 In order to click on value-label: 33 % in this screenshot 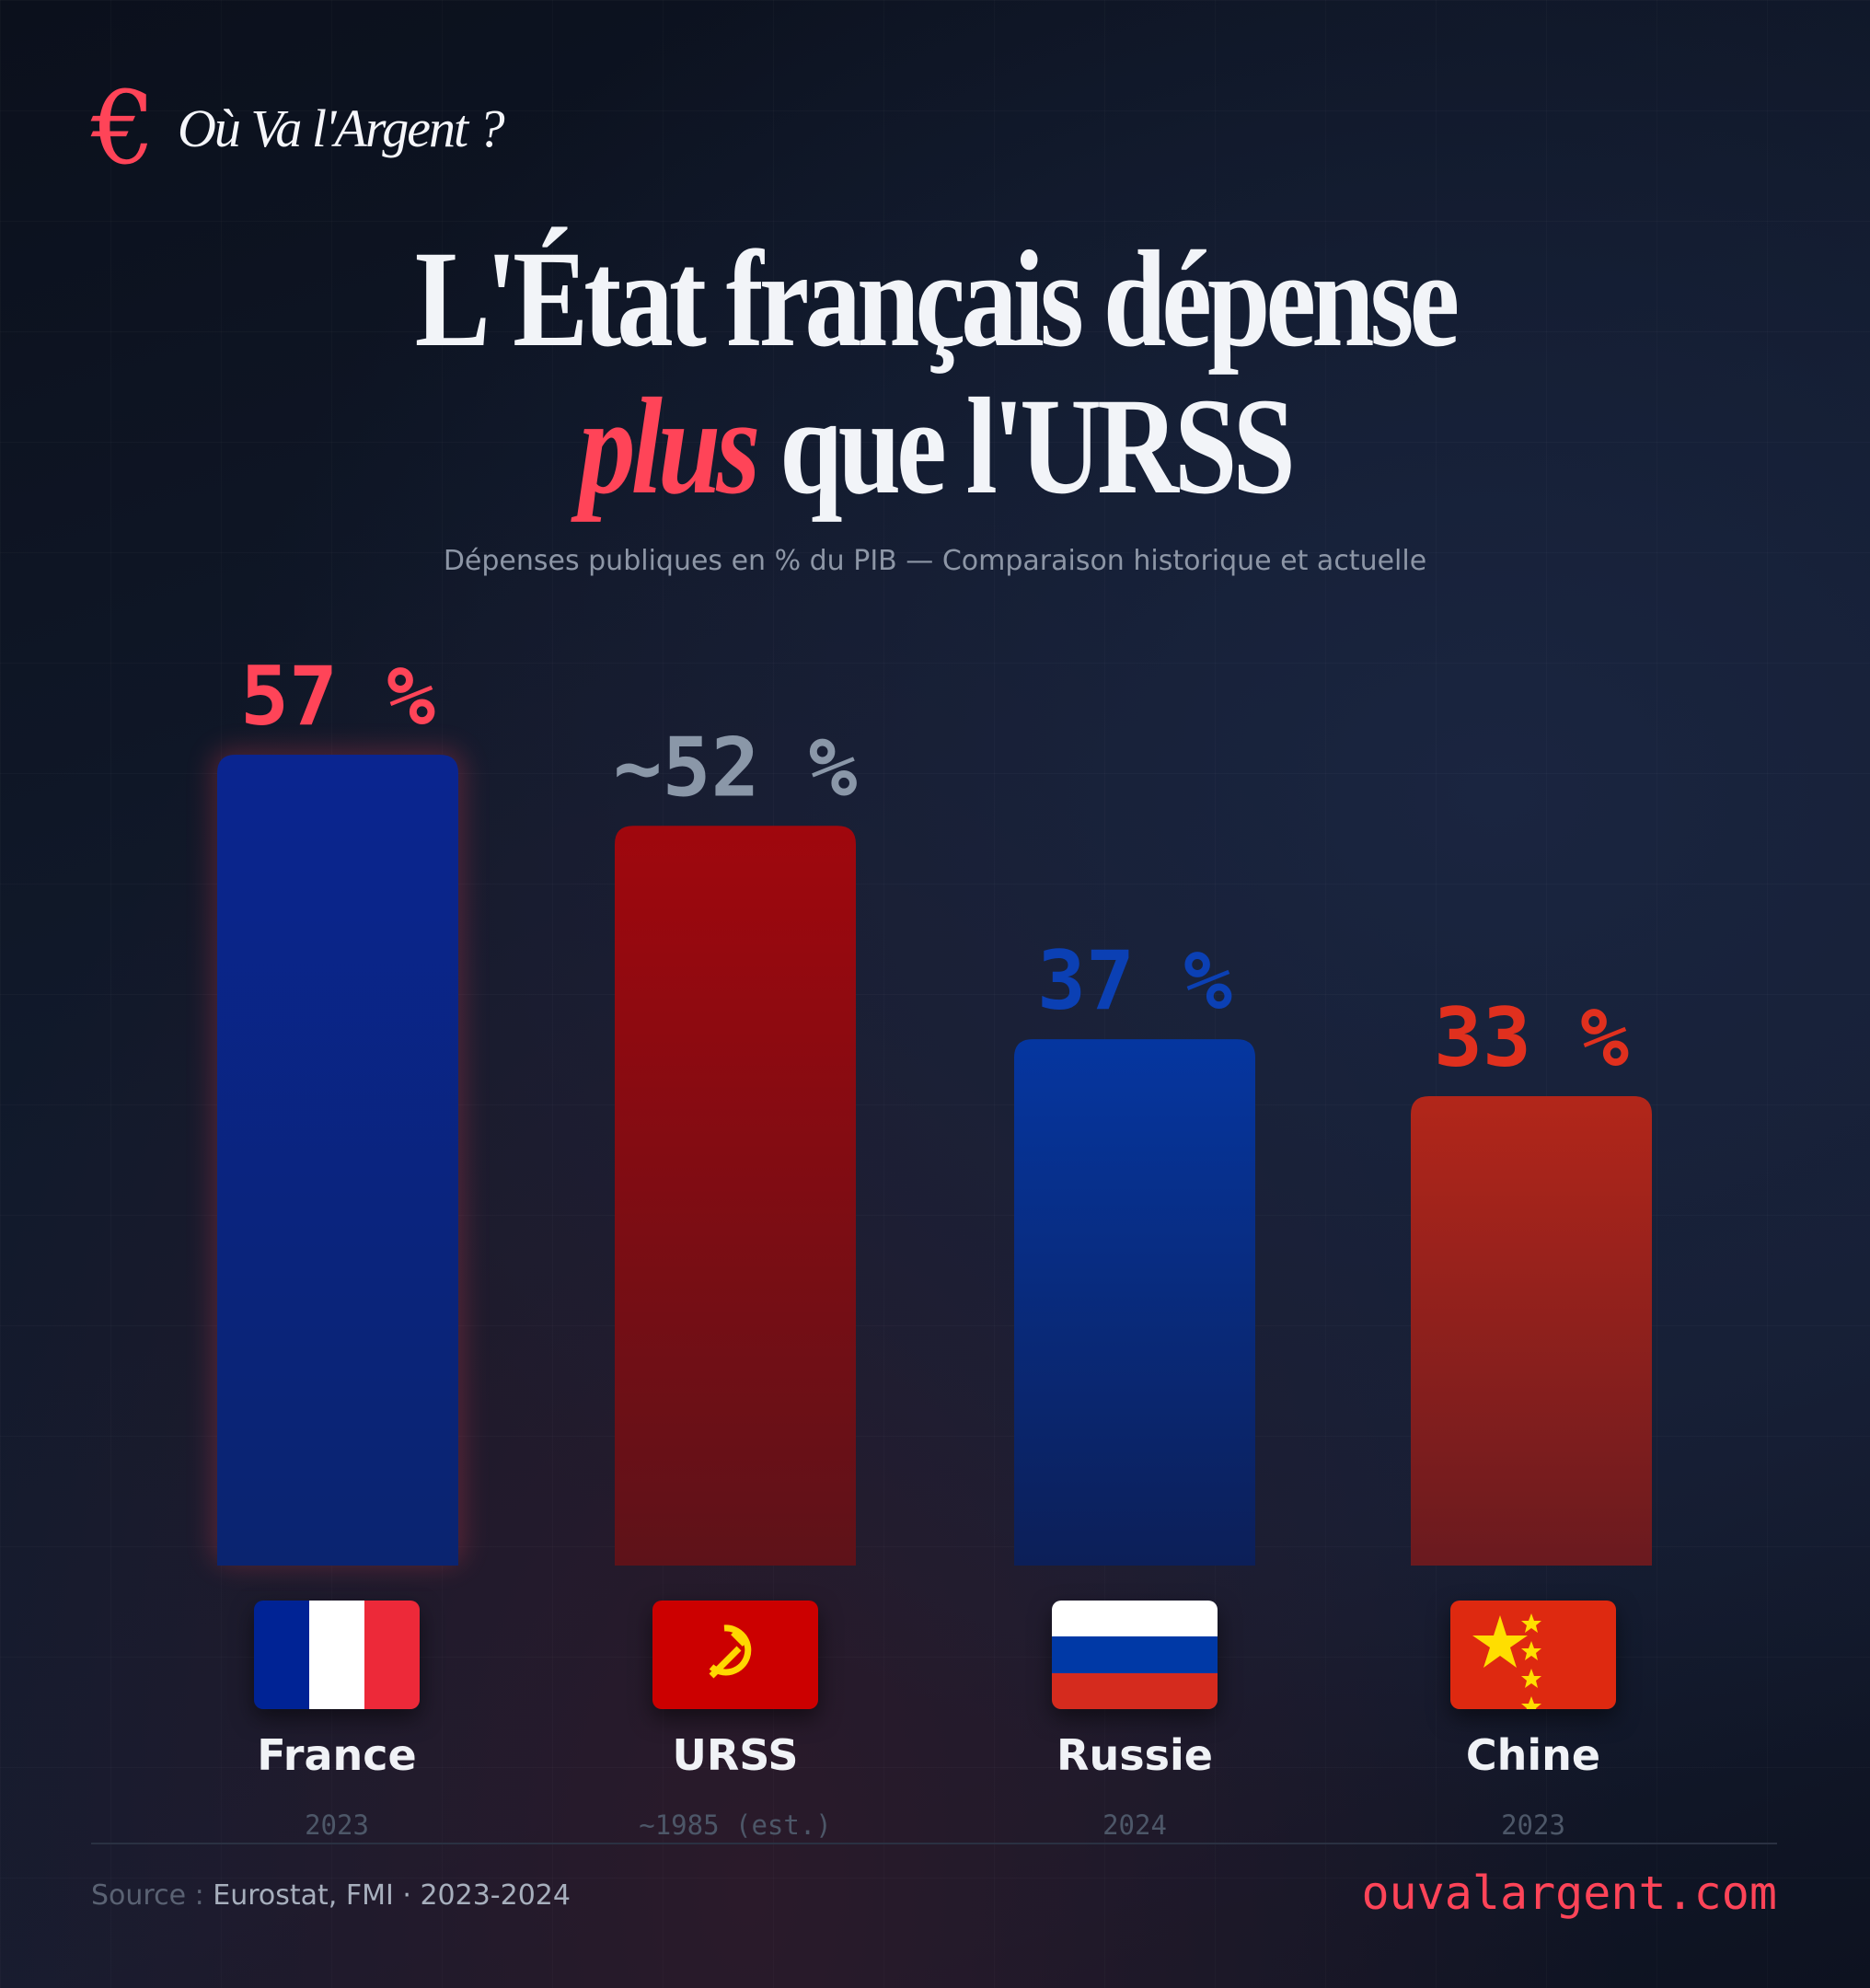, I will do `click(1531, 1037)`.